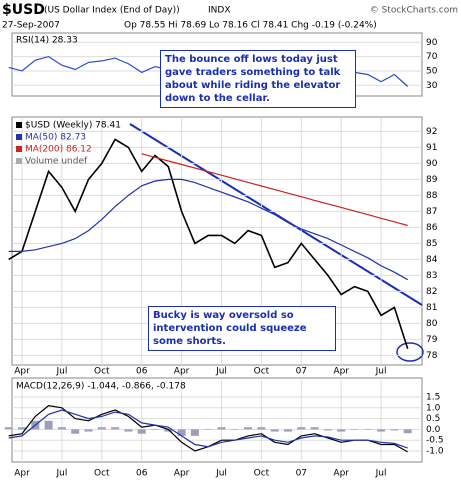 This screenshot has height=482, width=461. Describe the element at coordinates (435, 451) in the screenshot. I see `y-tick-label: -1.0` at that location.